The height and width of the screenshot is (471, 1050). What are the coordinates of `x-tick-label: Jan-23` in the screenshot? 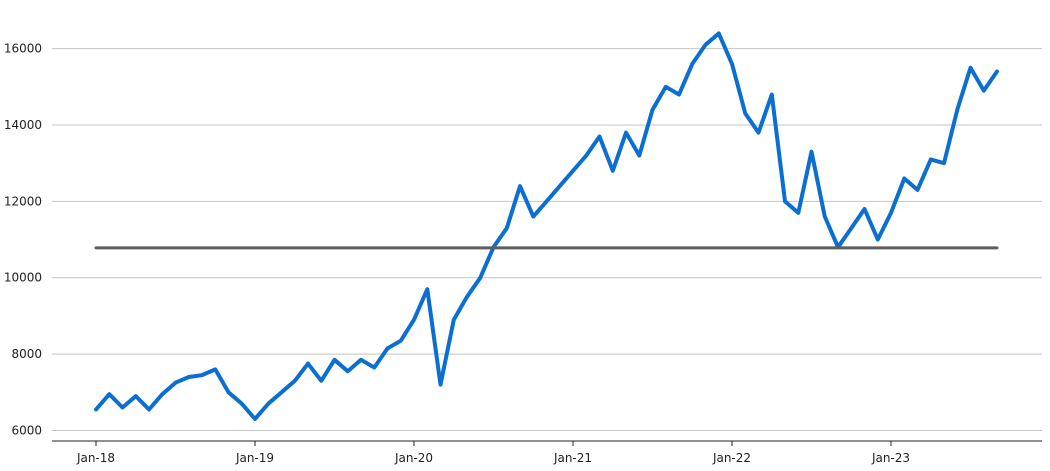 It's located at (890, 458).